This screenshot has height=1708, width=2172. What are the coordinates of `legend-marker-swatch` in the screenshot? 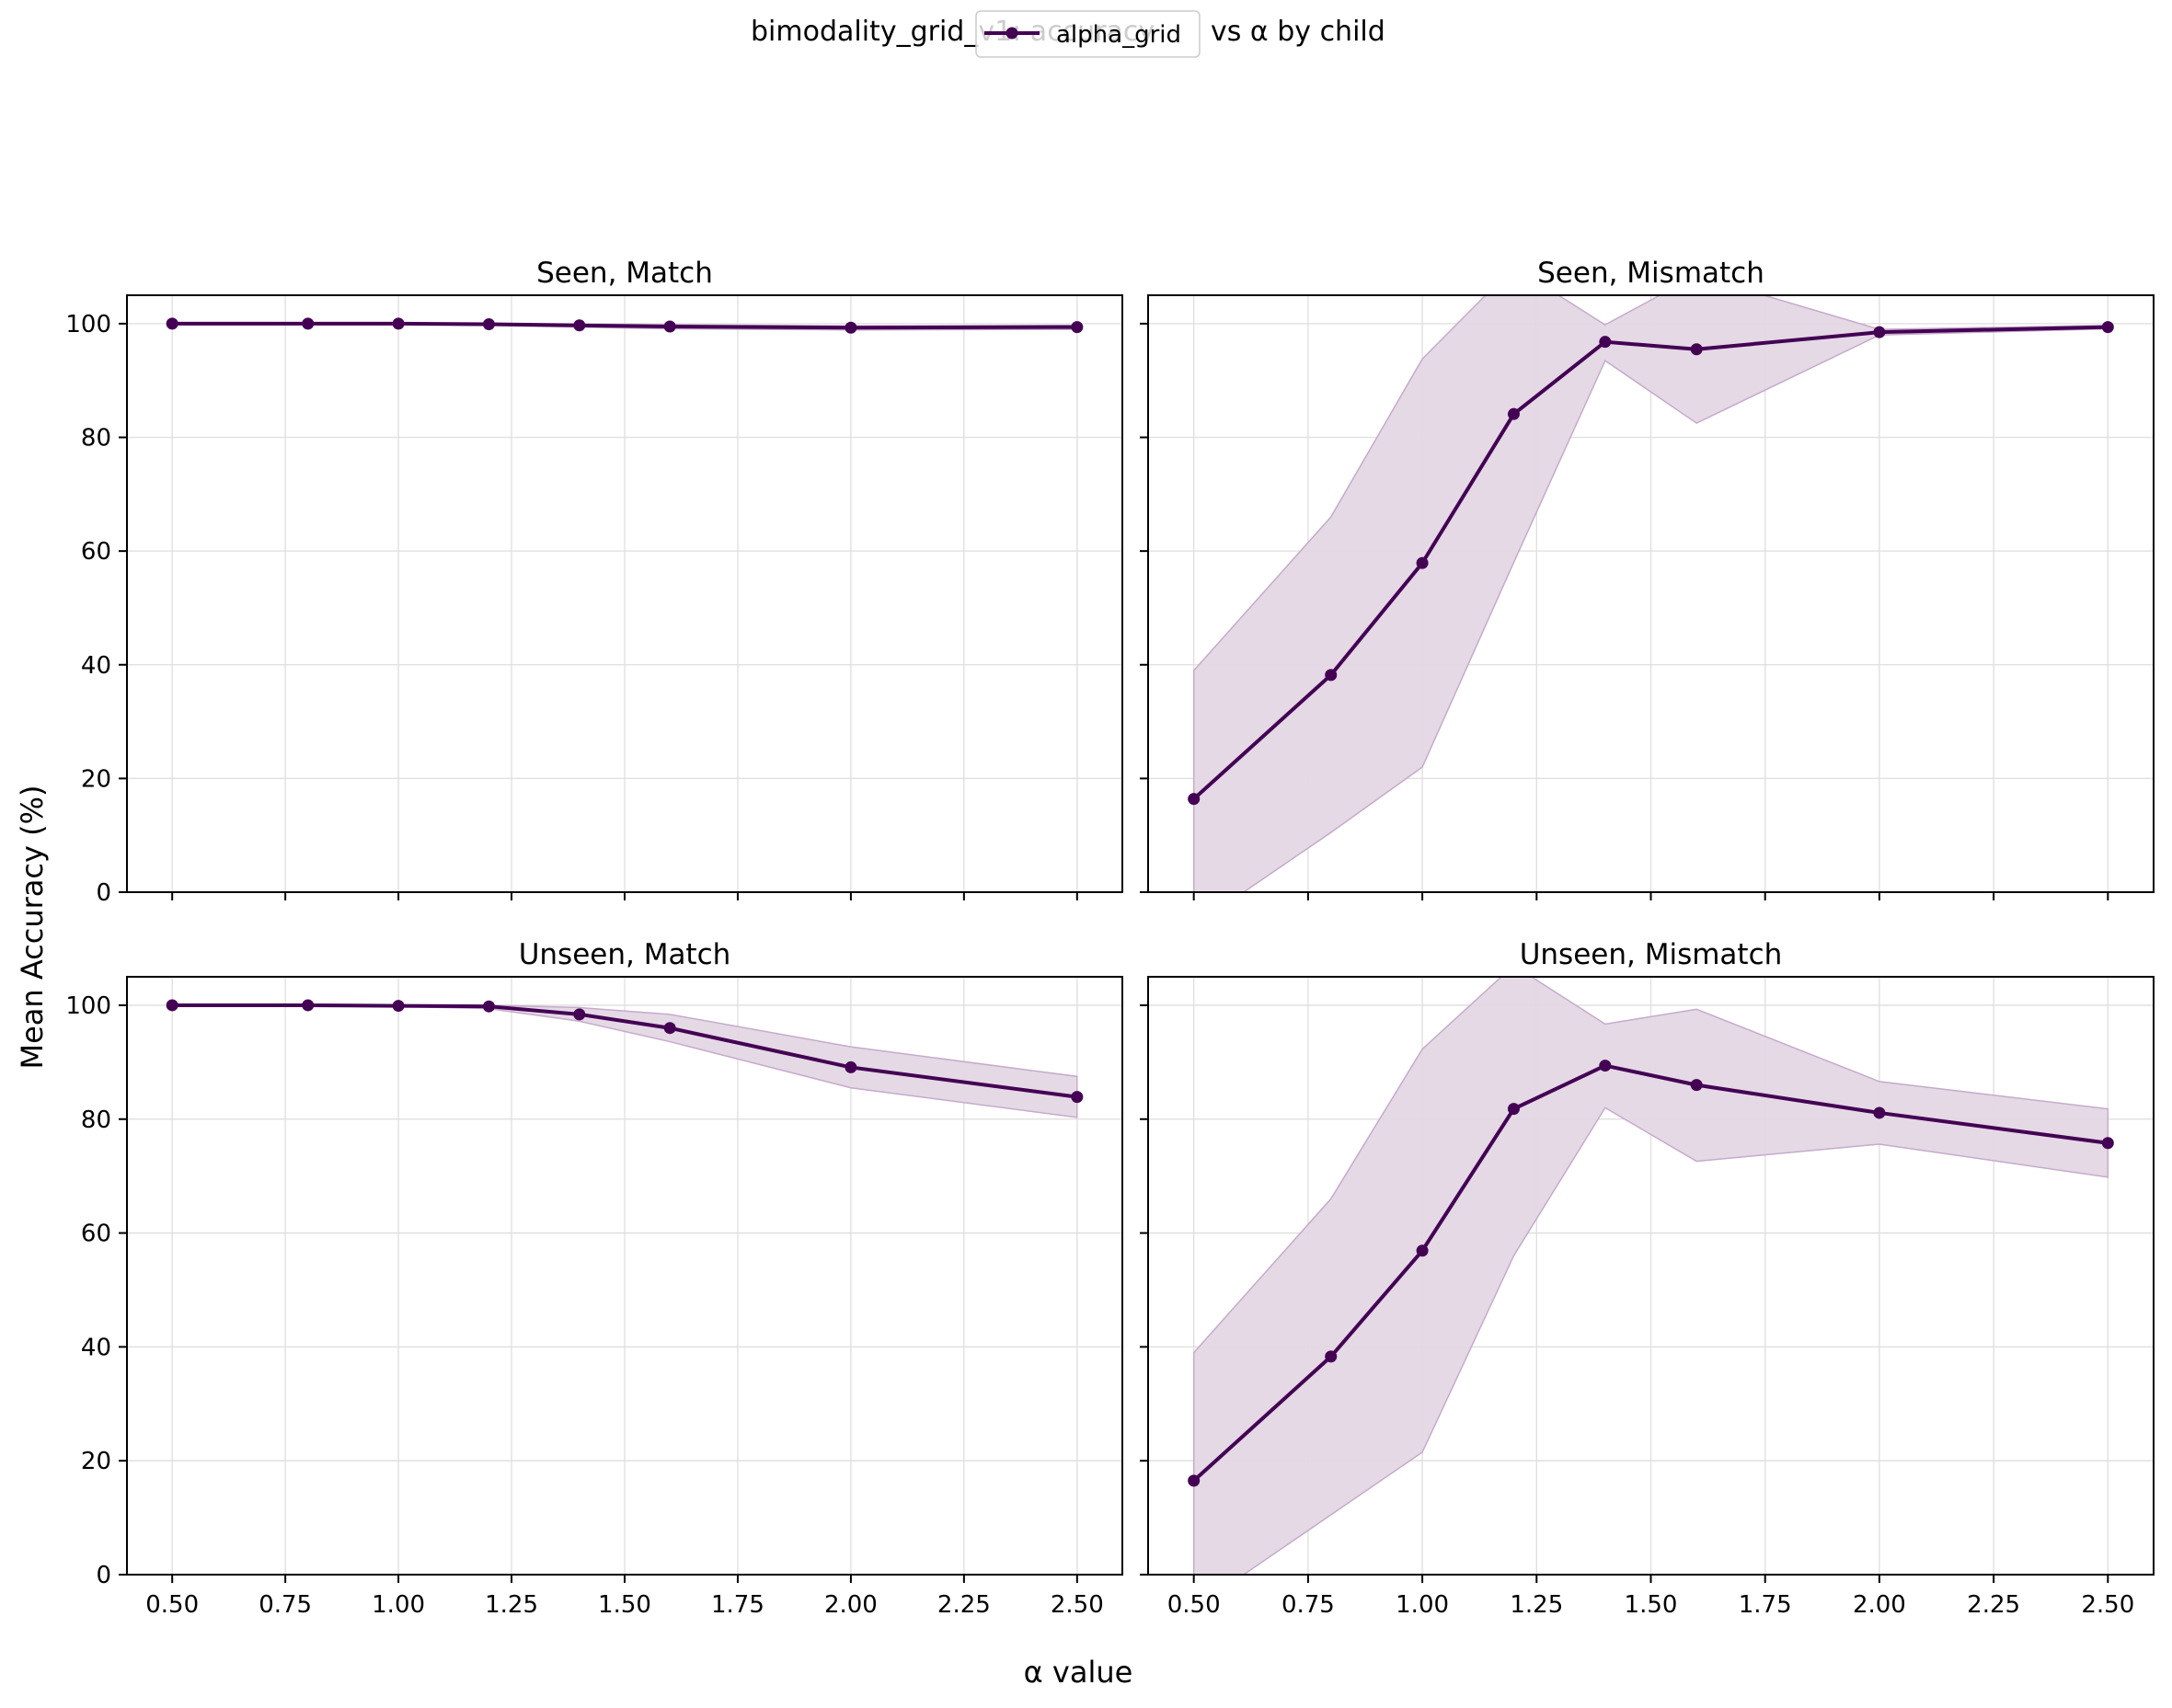 It's located at (1012, 33).